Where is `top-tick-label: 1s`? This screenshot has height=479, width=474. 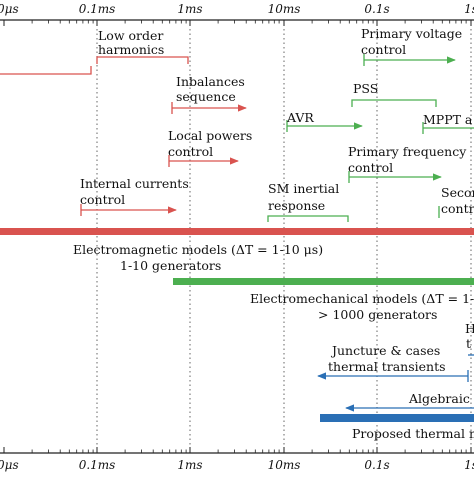 top-tick-label: 1s is located at coordinates (469, 9).